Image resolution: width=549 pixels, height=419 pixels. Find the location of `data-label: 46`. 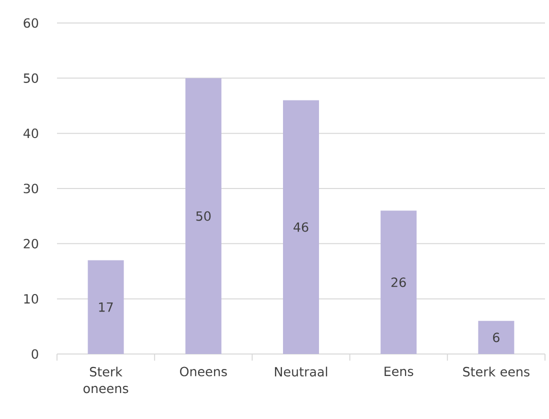

data-label: 46 is located at coordinates (301, 227).